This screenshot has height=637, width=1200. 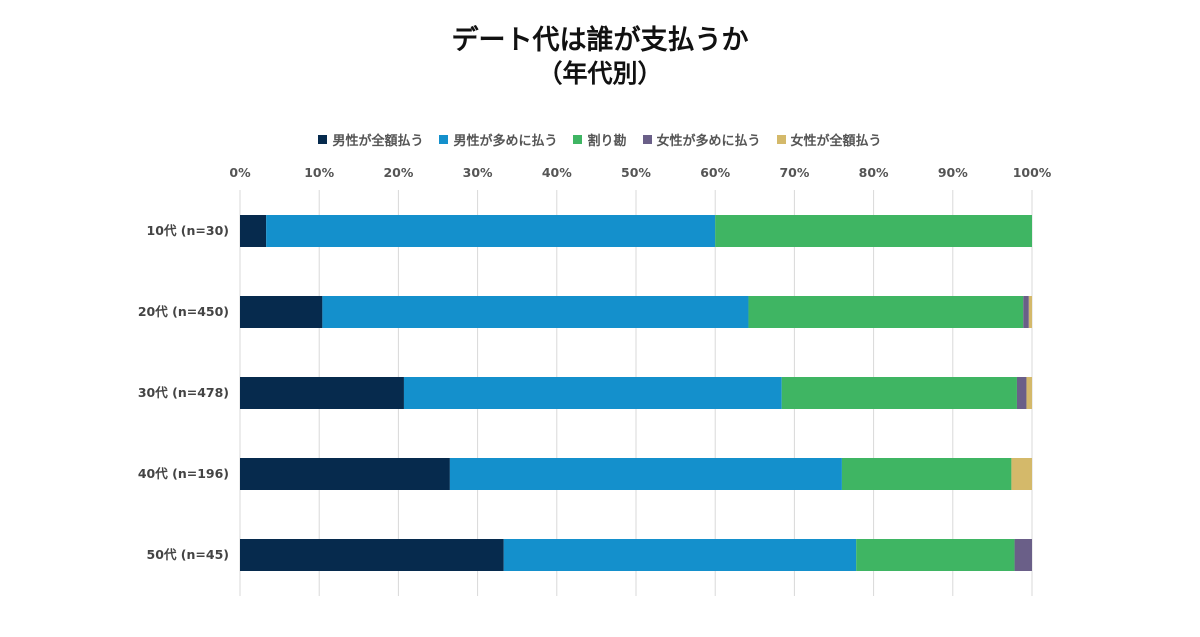 I want to click on chart-subtitle: （年代別）, so click(x=600, y=73).